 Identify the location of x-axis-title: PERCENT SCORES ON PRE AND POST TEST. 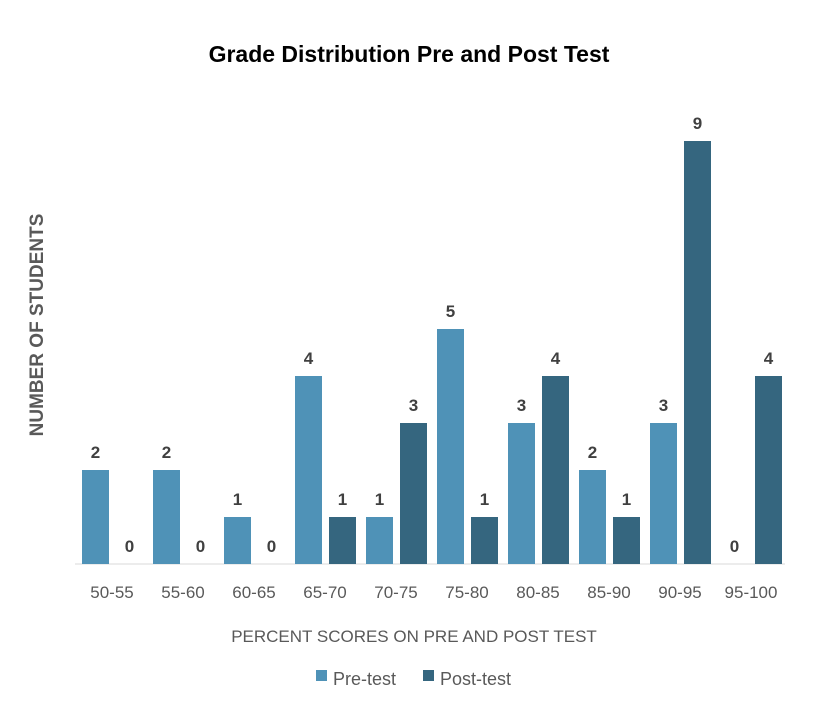
(414, 636).